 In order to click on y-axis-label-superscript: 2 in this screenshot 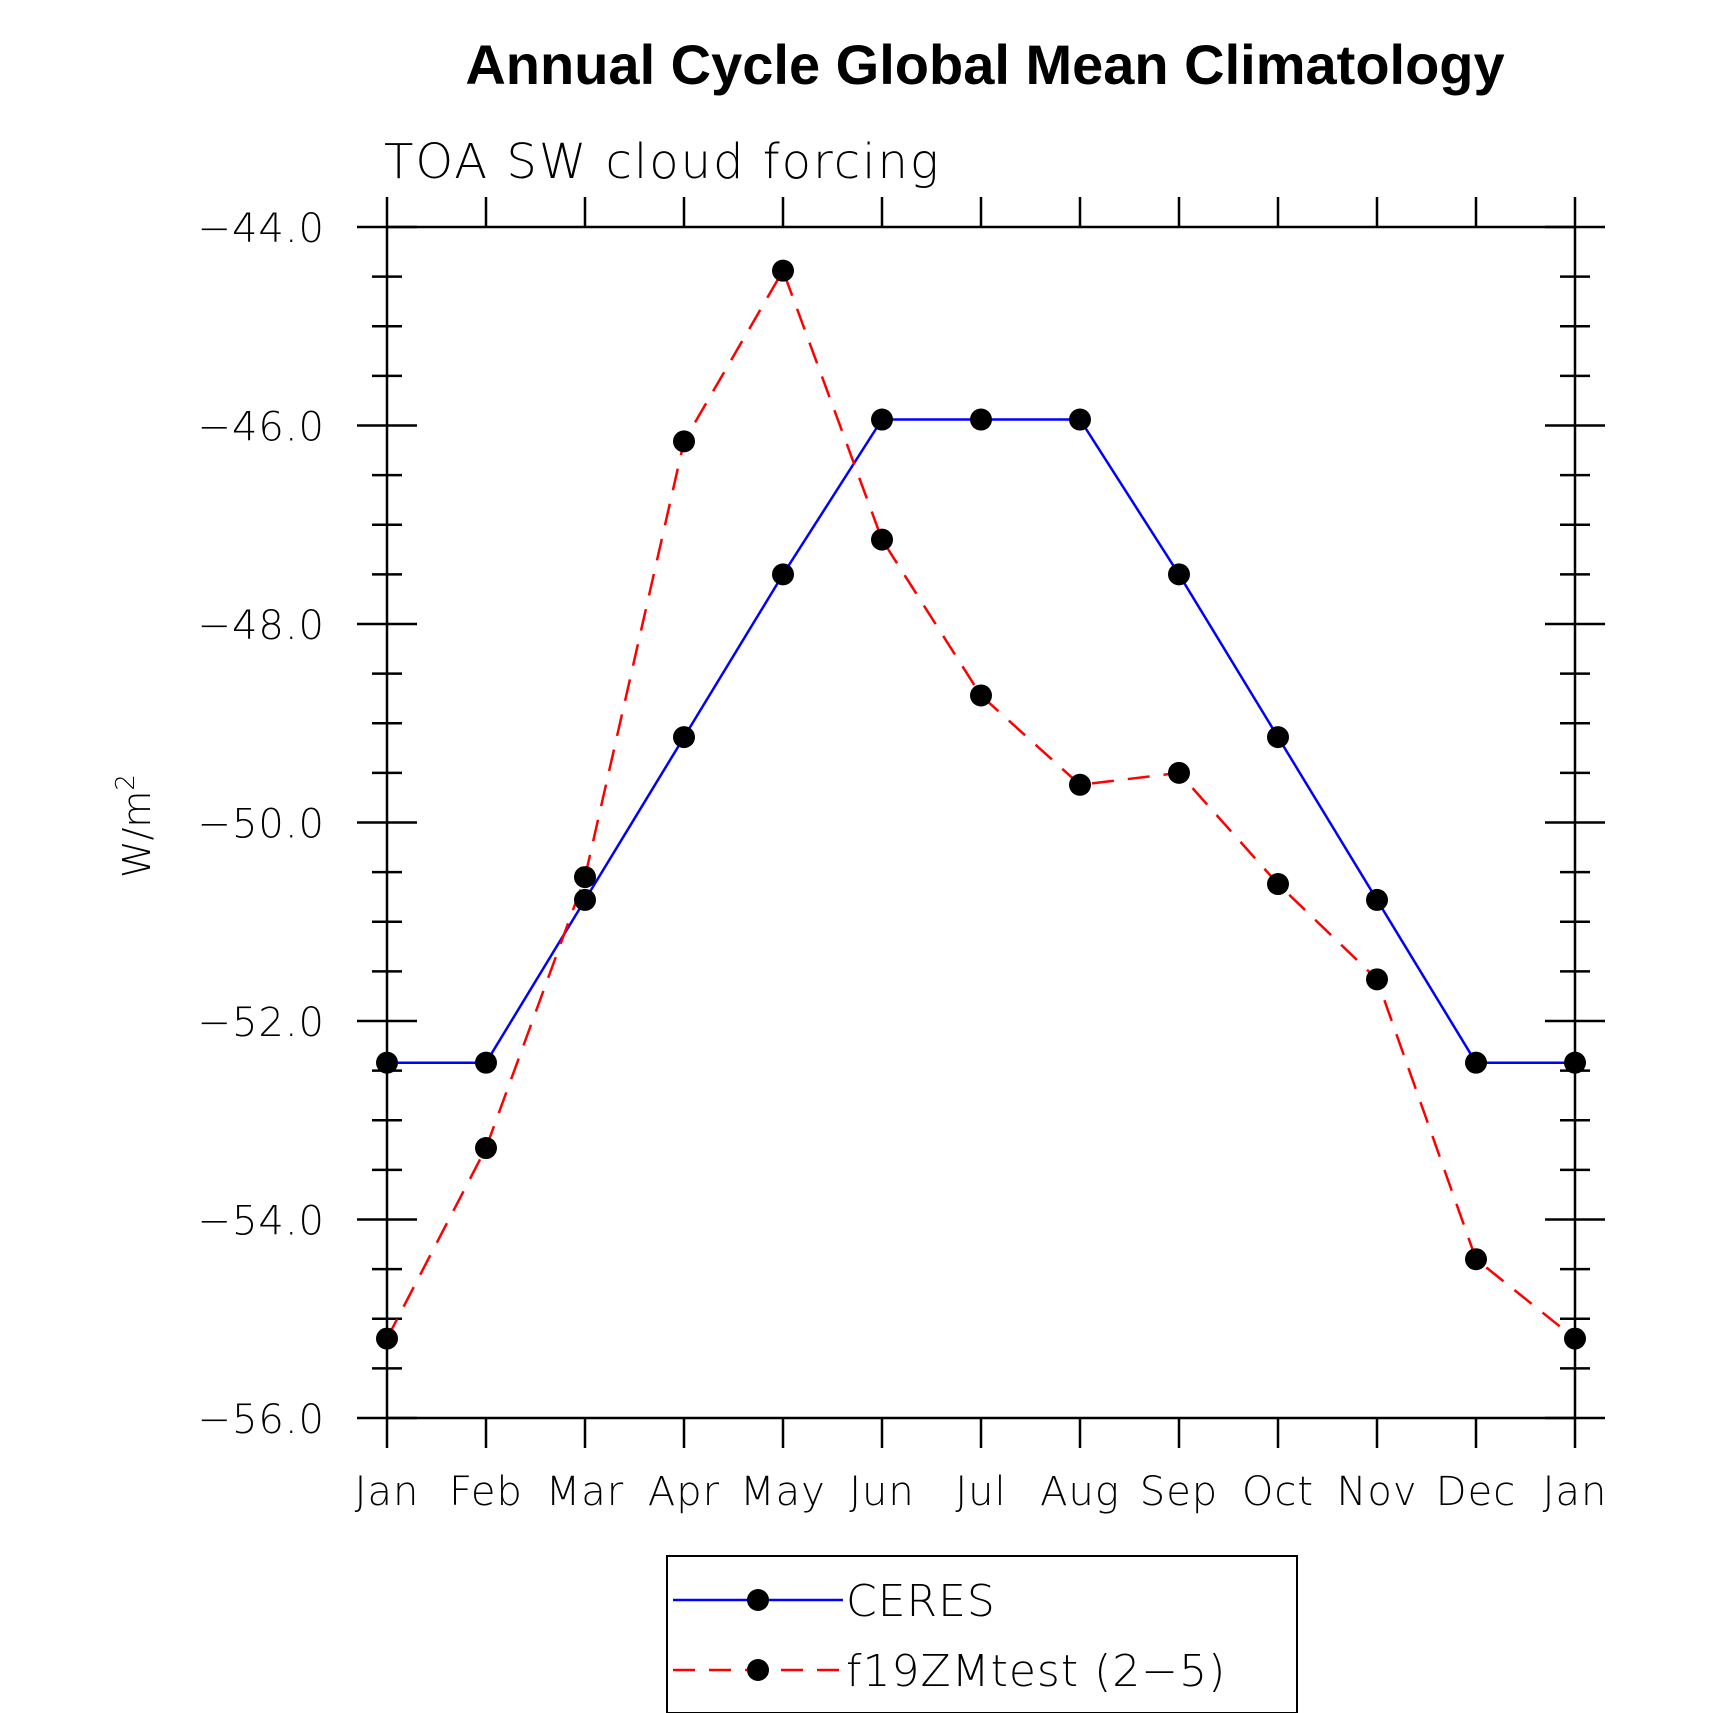, I will do `click(126, 782)`.